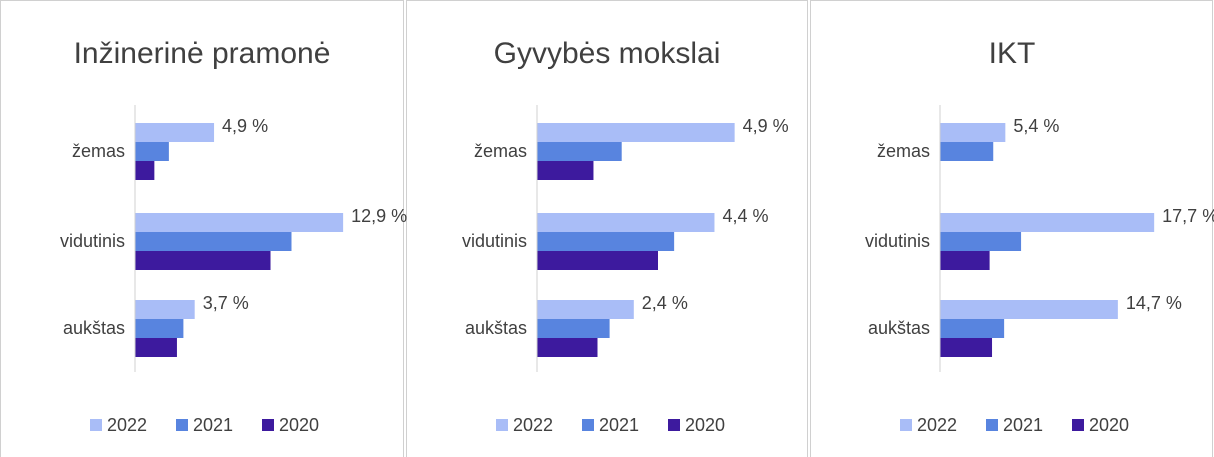 This screenshot has height=457, width=1214. I want to click on chart-title: Gyvybės mokslai, so click(607, 53).